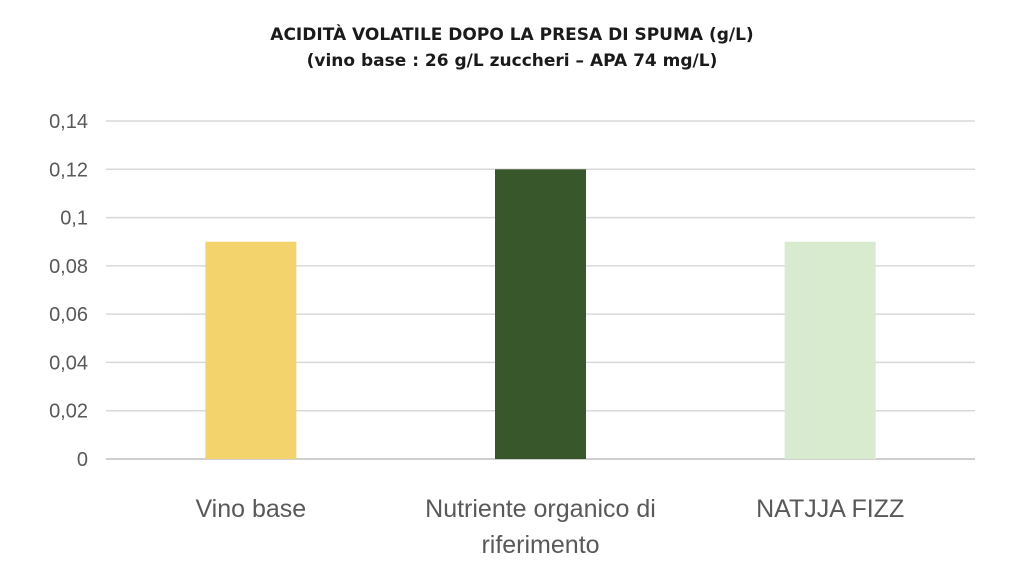 Image resolution: width=1024 pixels, height=576 pixels. I want to click on y-tick-label: 0,04, so click(68, 363).